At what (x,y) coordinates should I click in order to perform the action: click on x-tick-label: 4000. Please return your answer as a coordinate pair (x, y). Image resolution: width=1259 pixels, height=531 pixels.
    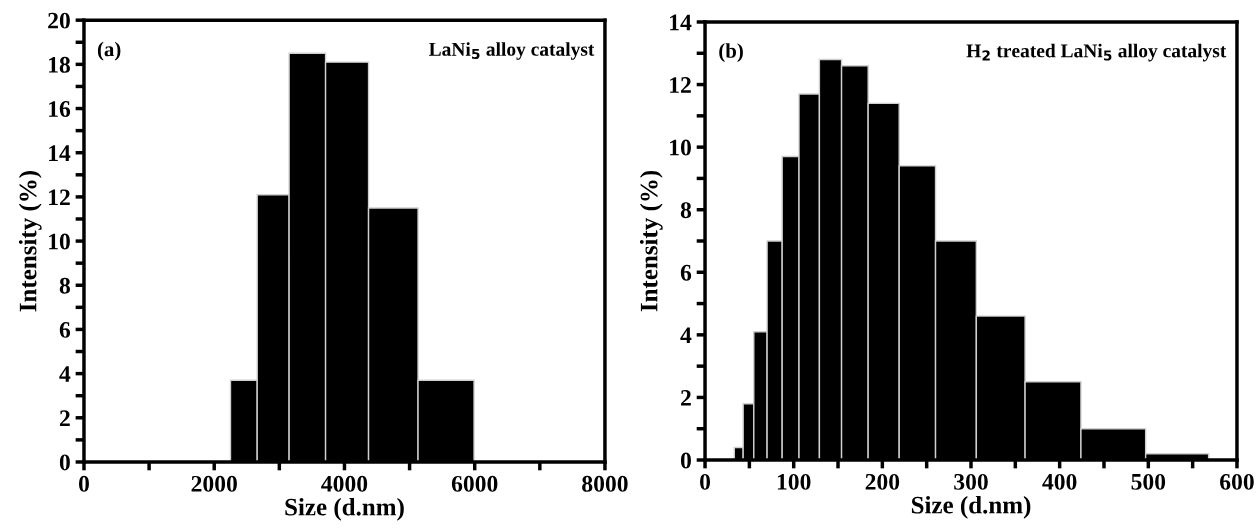
    Looking at the image, I should click on (344, 483).